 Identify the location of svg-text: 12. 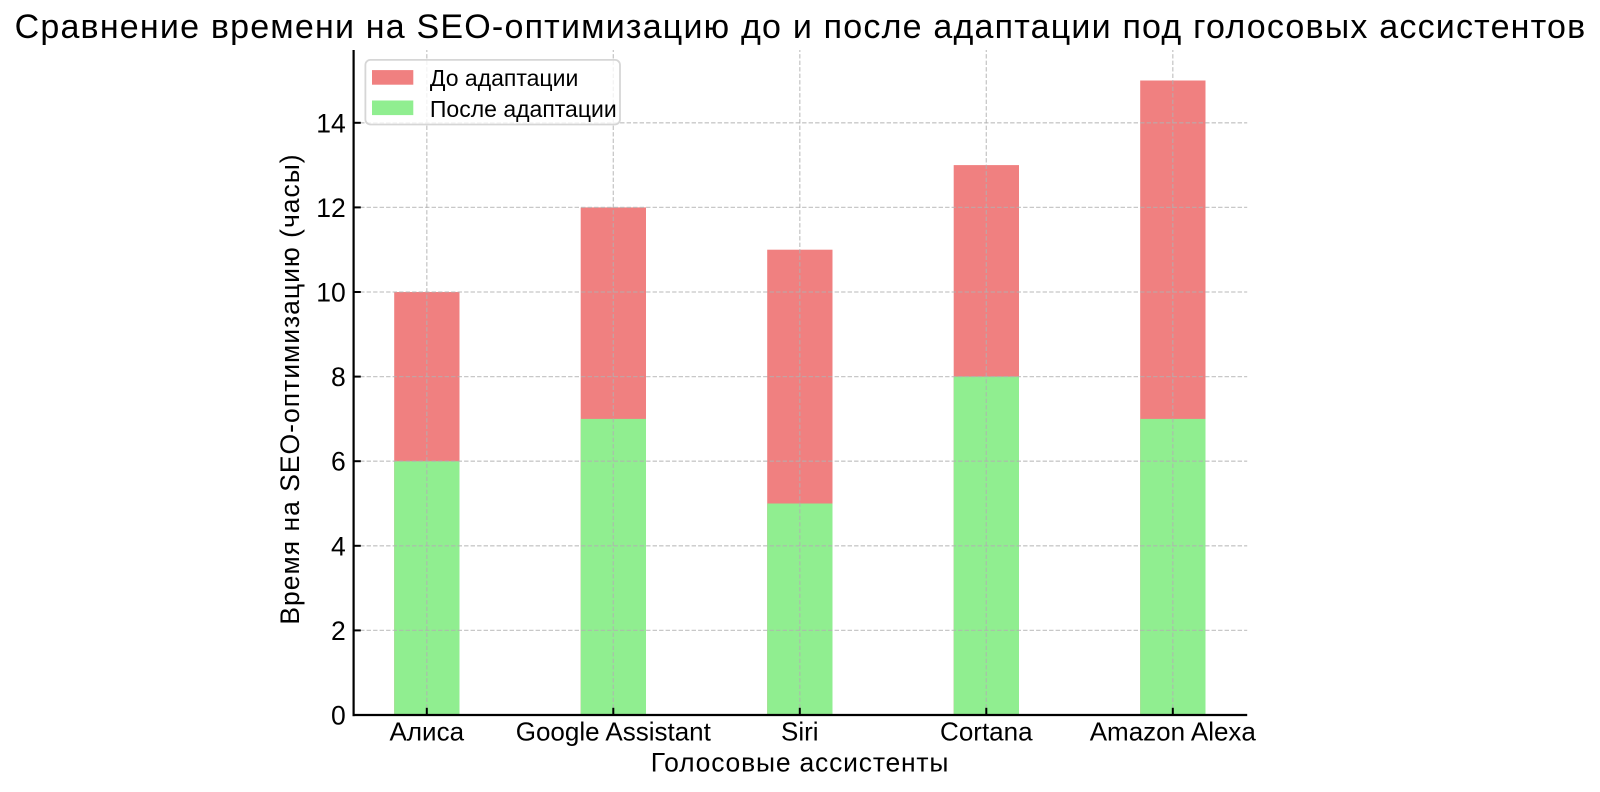
(330, 208).